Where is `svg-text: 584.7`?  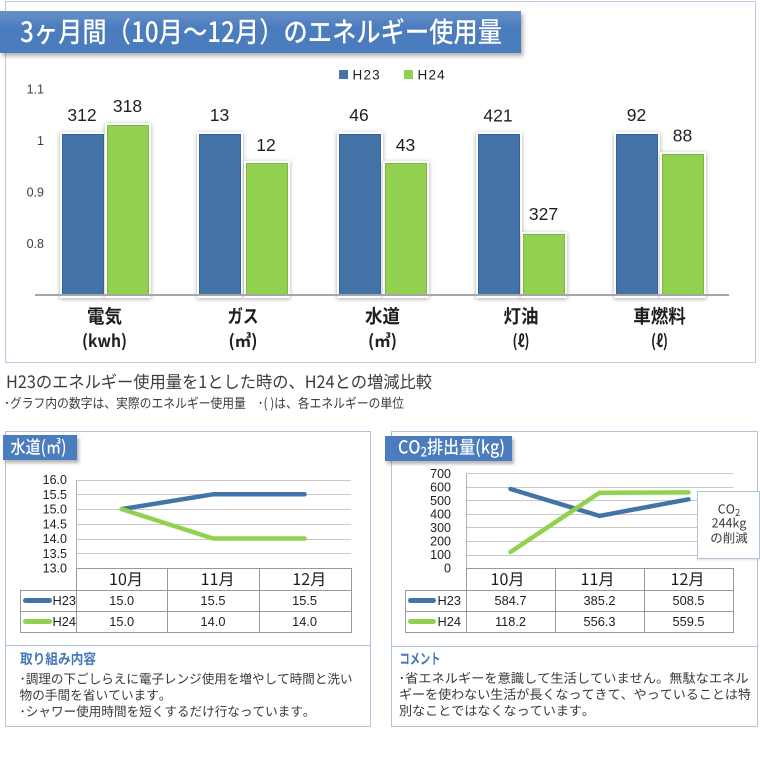 svg-text: 584.7 is located at coordinates (510, 600).